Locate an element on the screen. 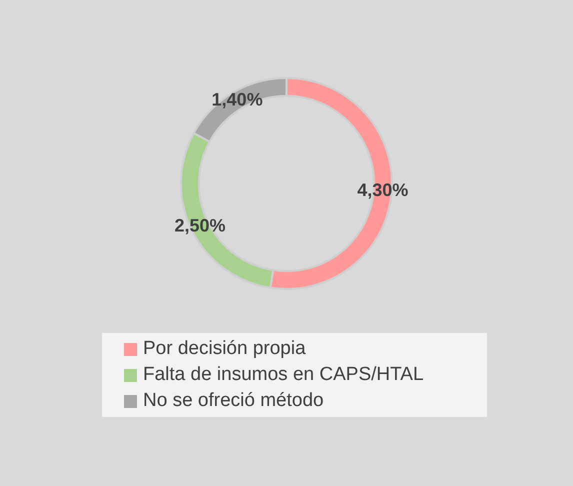 This screenshot has width=573, height=486. legend-label: No se ofreció método is located at coordinates (233, 401).